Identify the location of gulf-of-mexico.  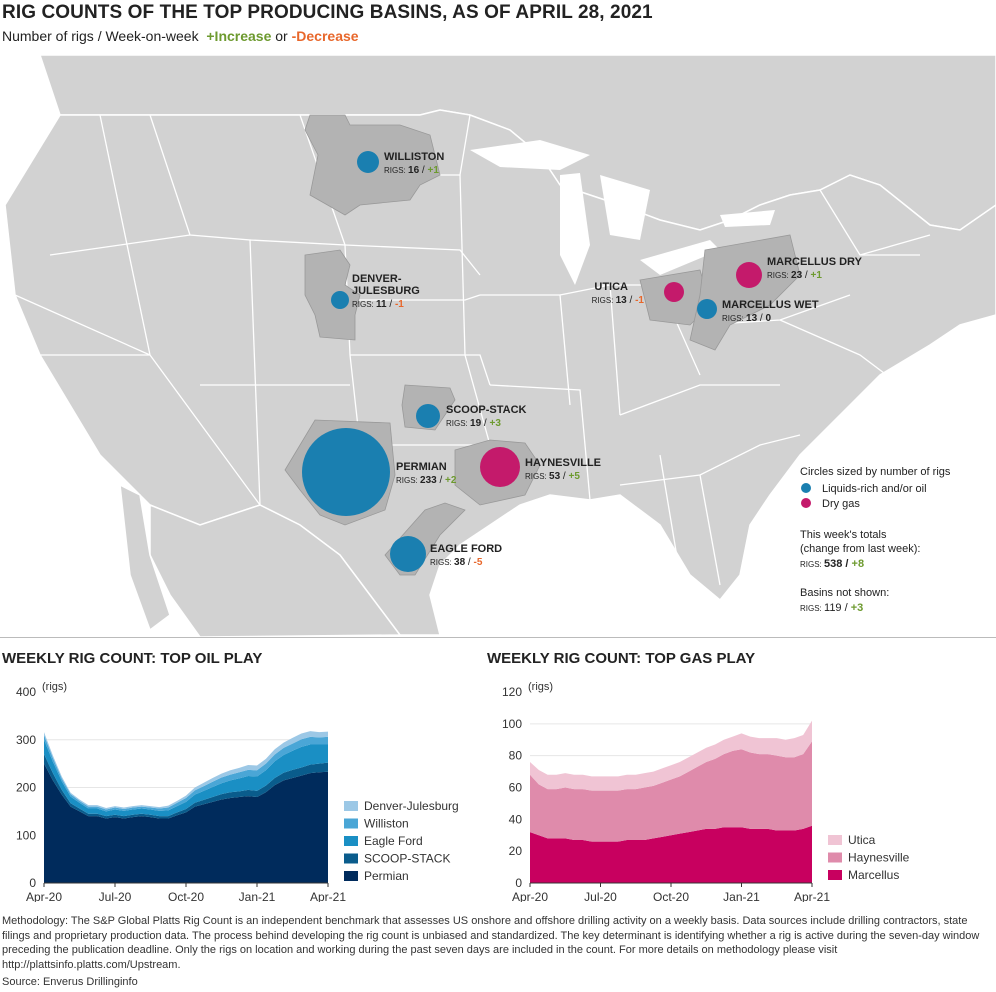
(713, 566).